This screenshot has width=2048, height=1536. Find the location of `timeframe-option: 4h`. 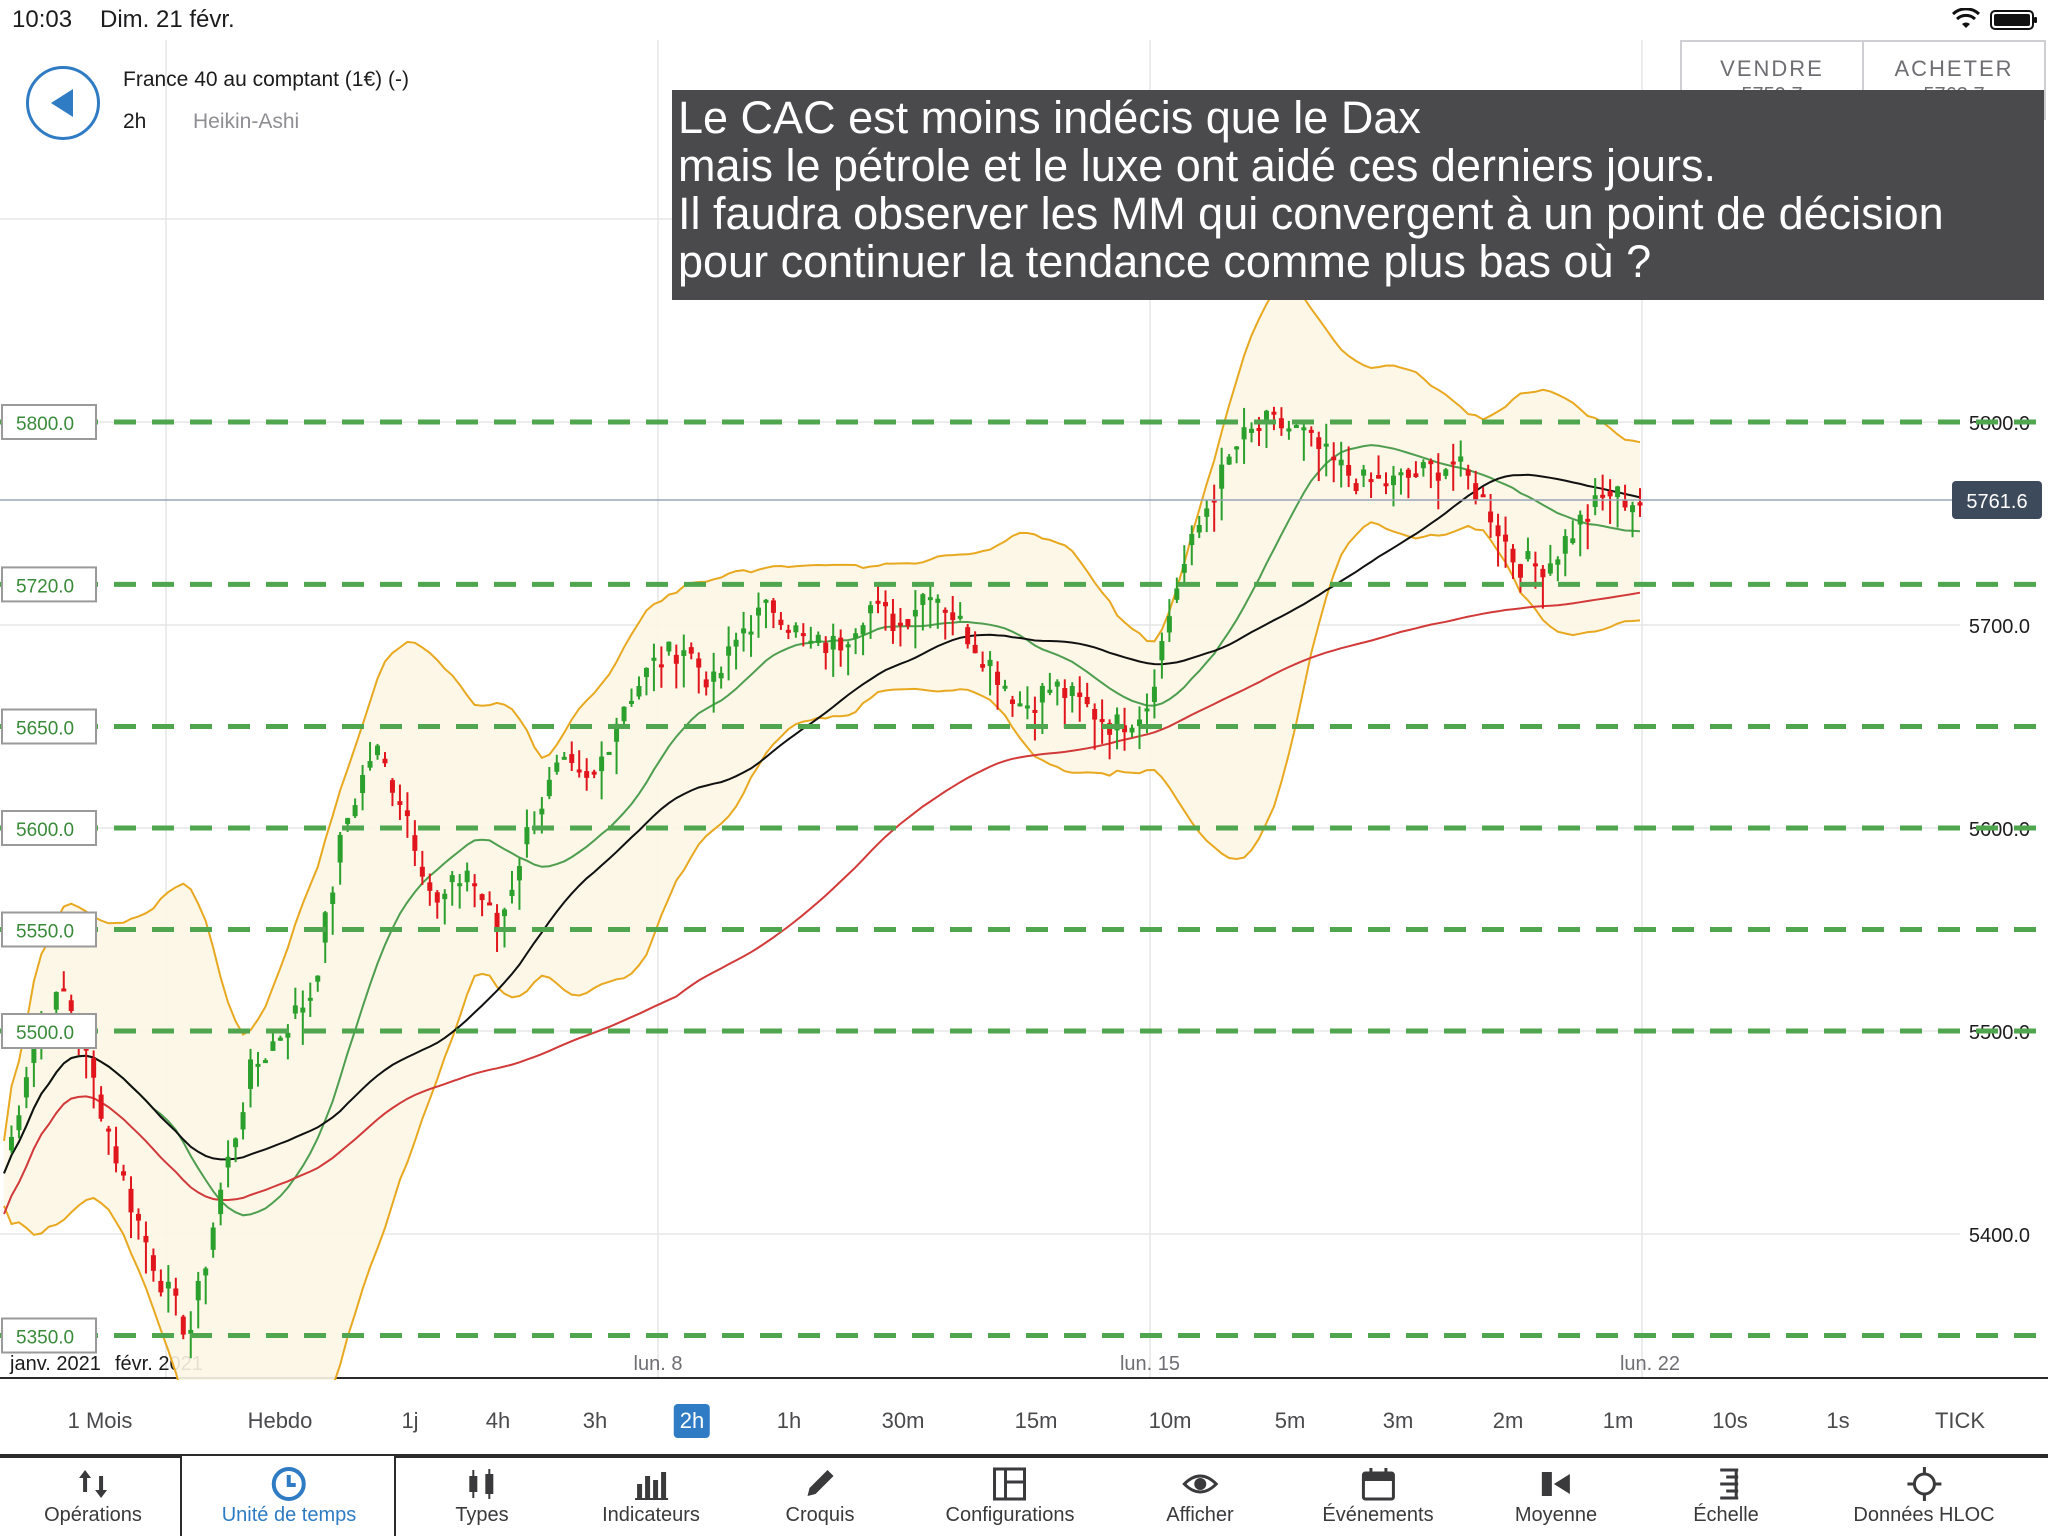

timeframe-option: 4h is located at coordinates (498, 1420).